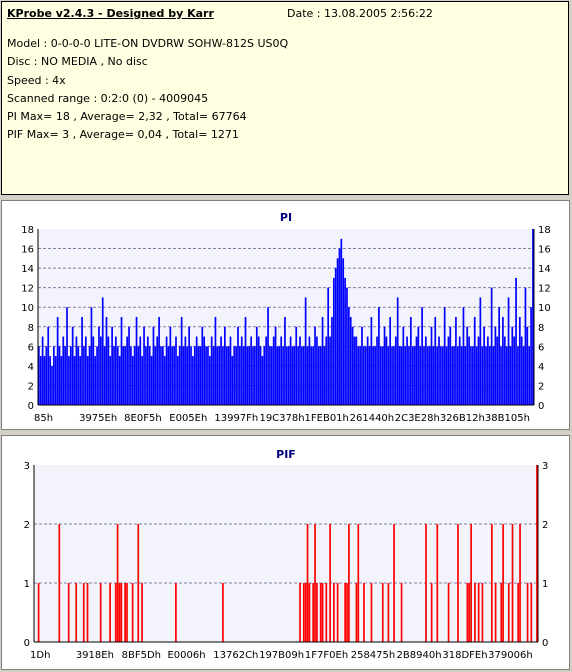  I want to click on chart1-xtick: 8BF5Dh, so click(141, 655).